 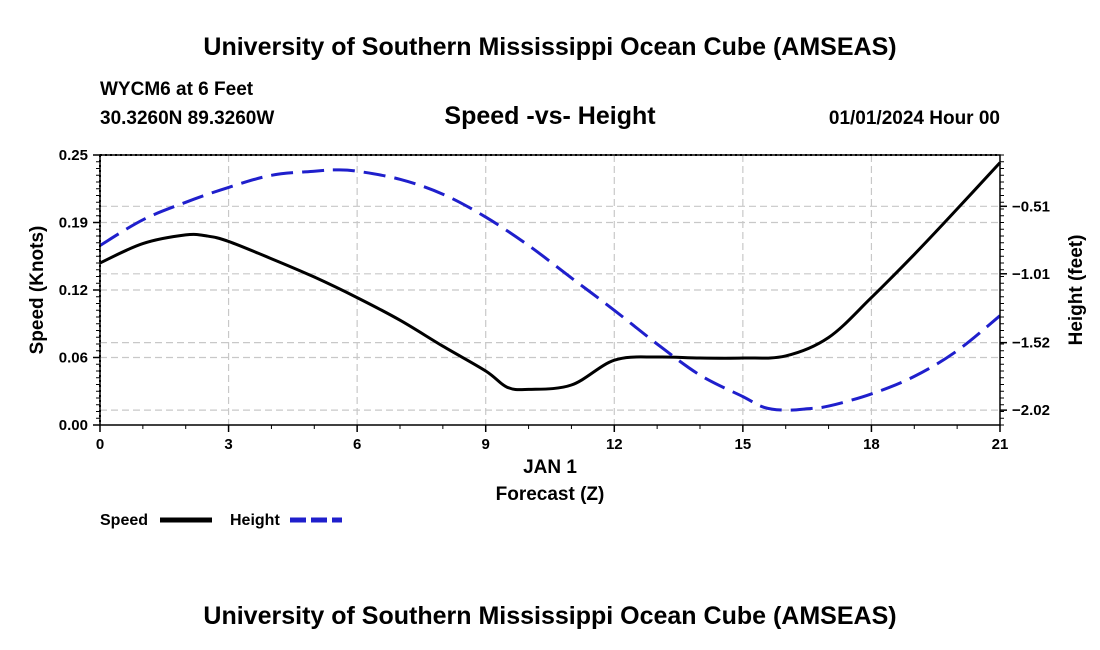 What do you see at coordinates (743, 444) in the screenshot?
I see `x-tick-label: 15` at bounding box center [743, 444].